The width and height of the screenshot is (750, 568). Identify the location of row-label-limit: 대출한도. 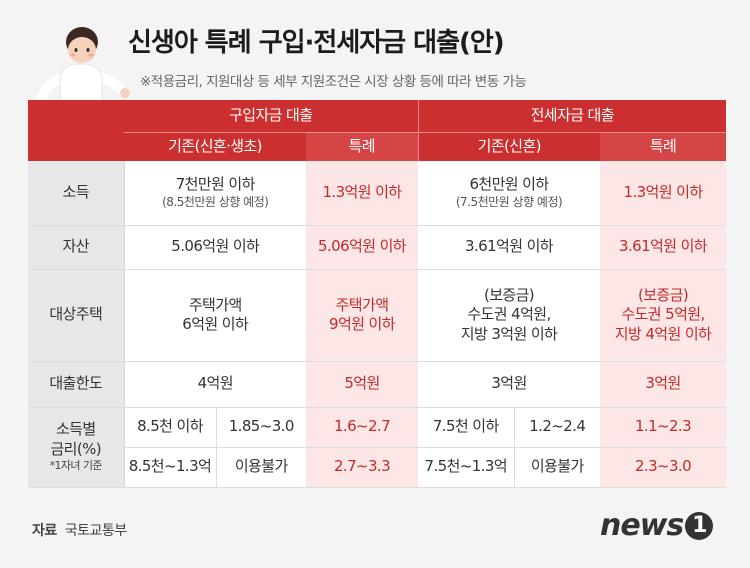
(76, 384).